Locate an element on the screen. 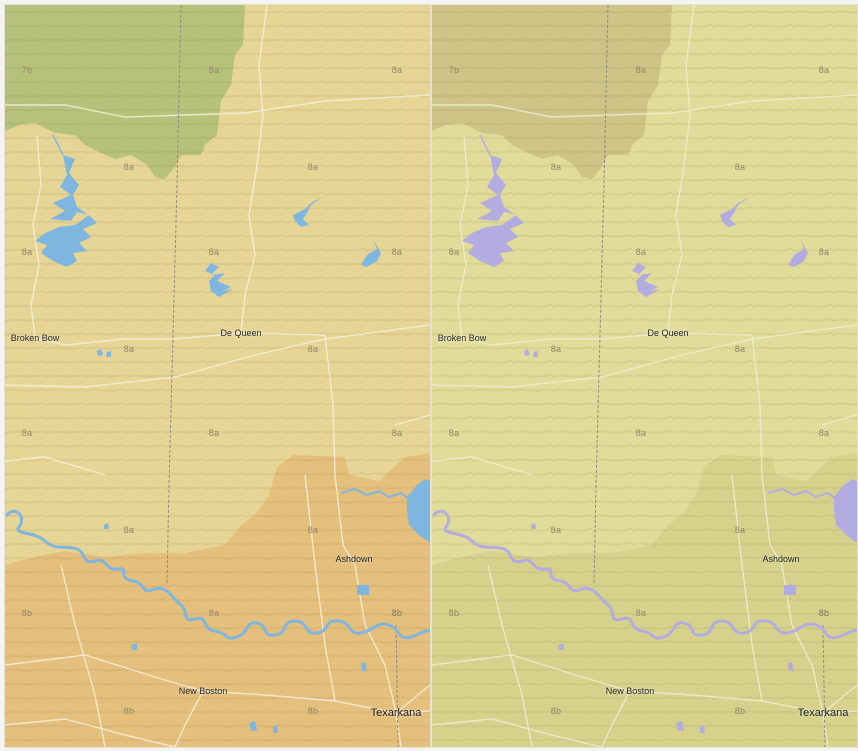 The height and width of the screenshot is (751, 858). zone-label-7b: 7b is located at coordinates (27, 70).